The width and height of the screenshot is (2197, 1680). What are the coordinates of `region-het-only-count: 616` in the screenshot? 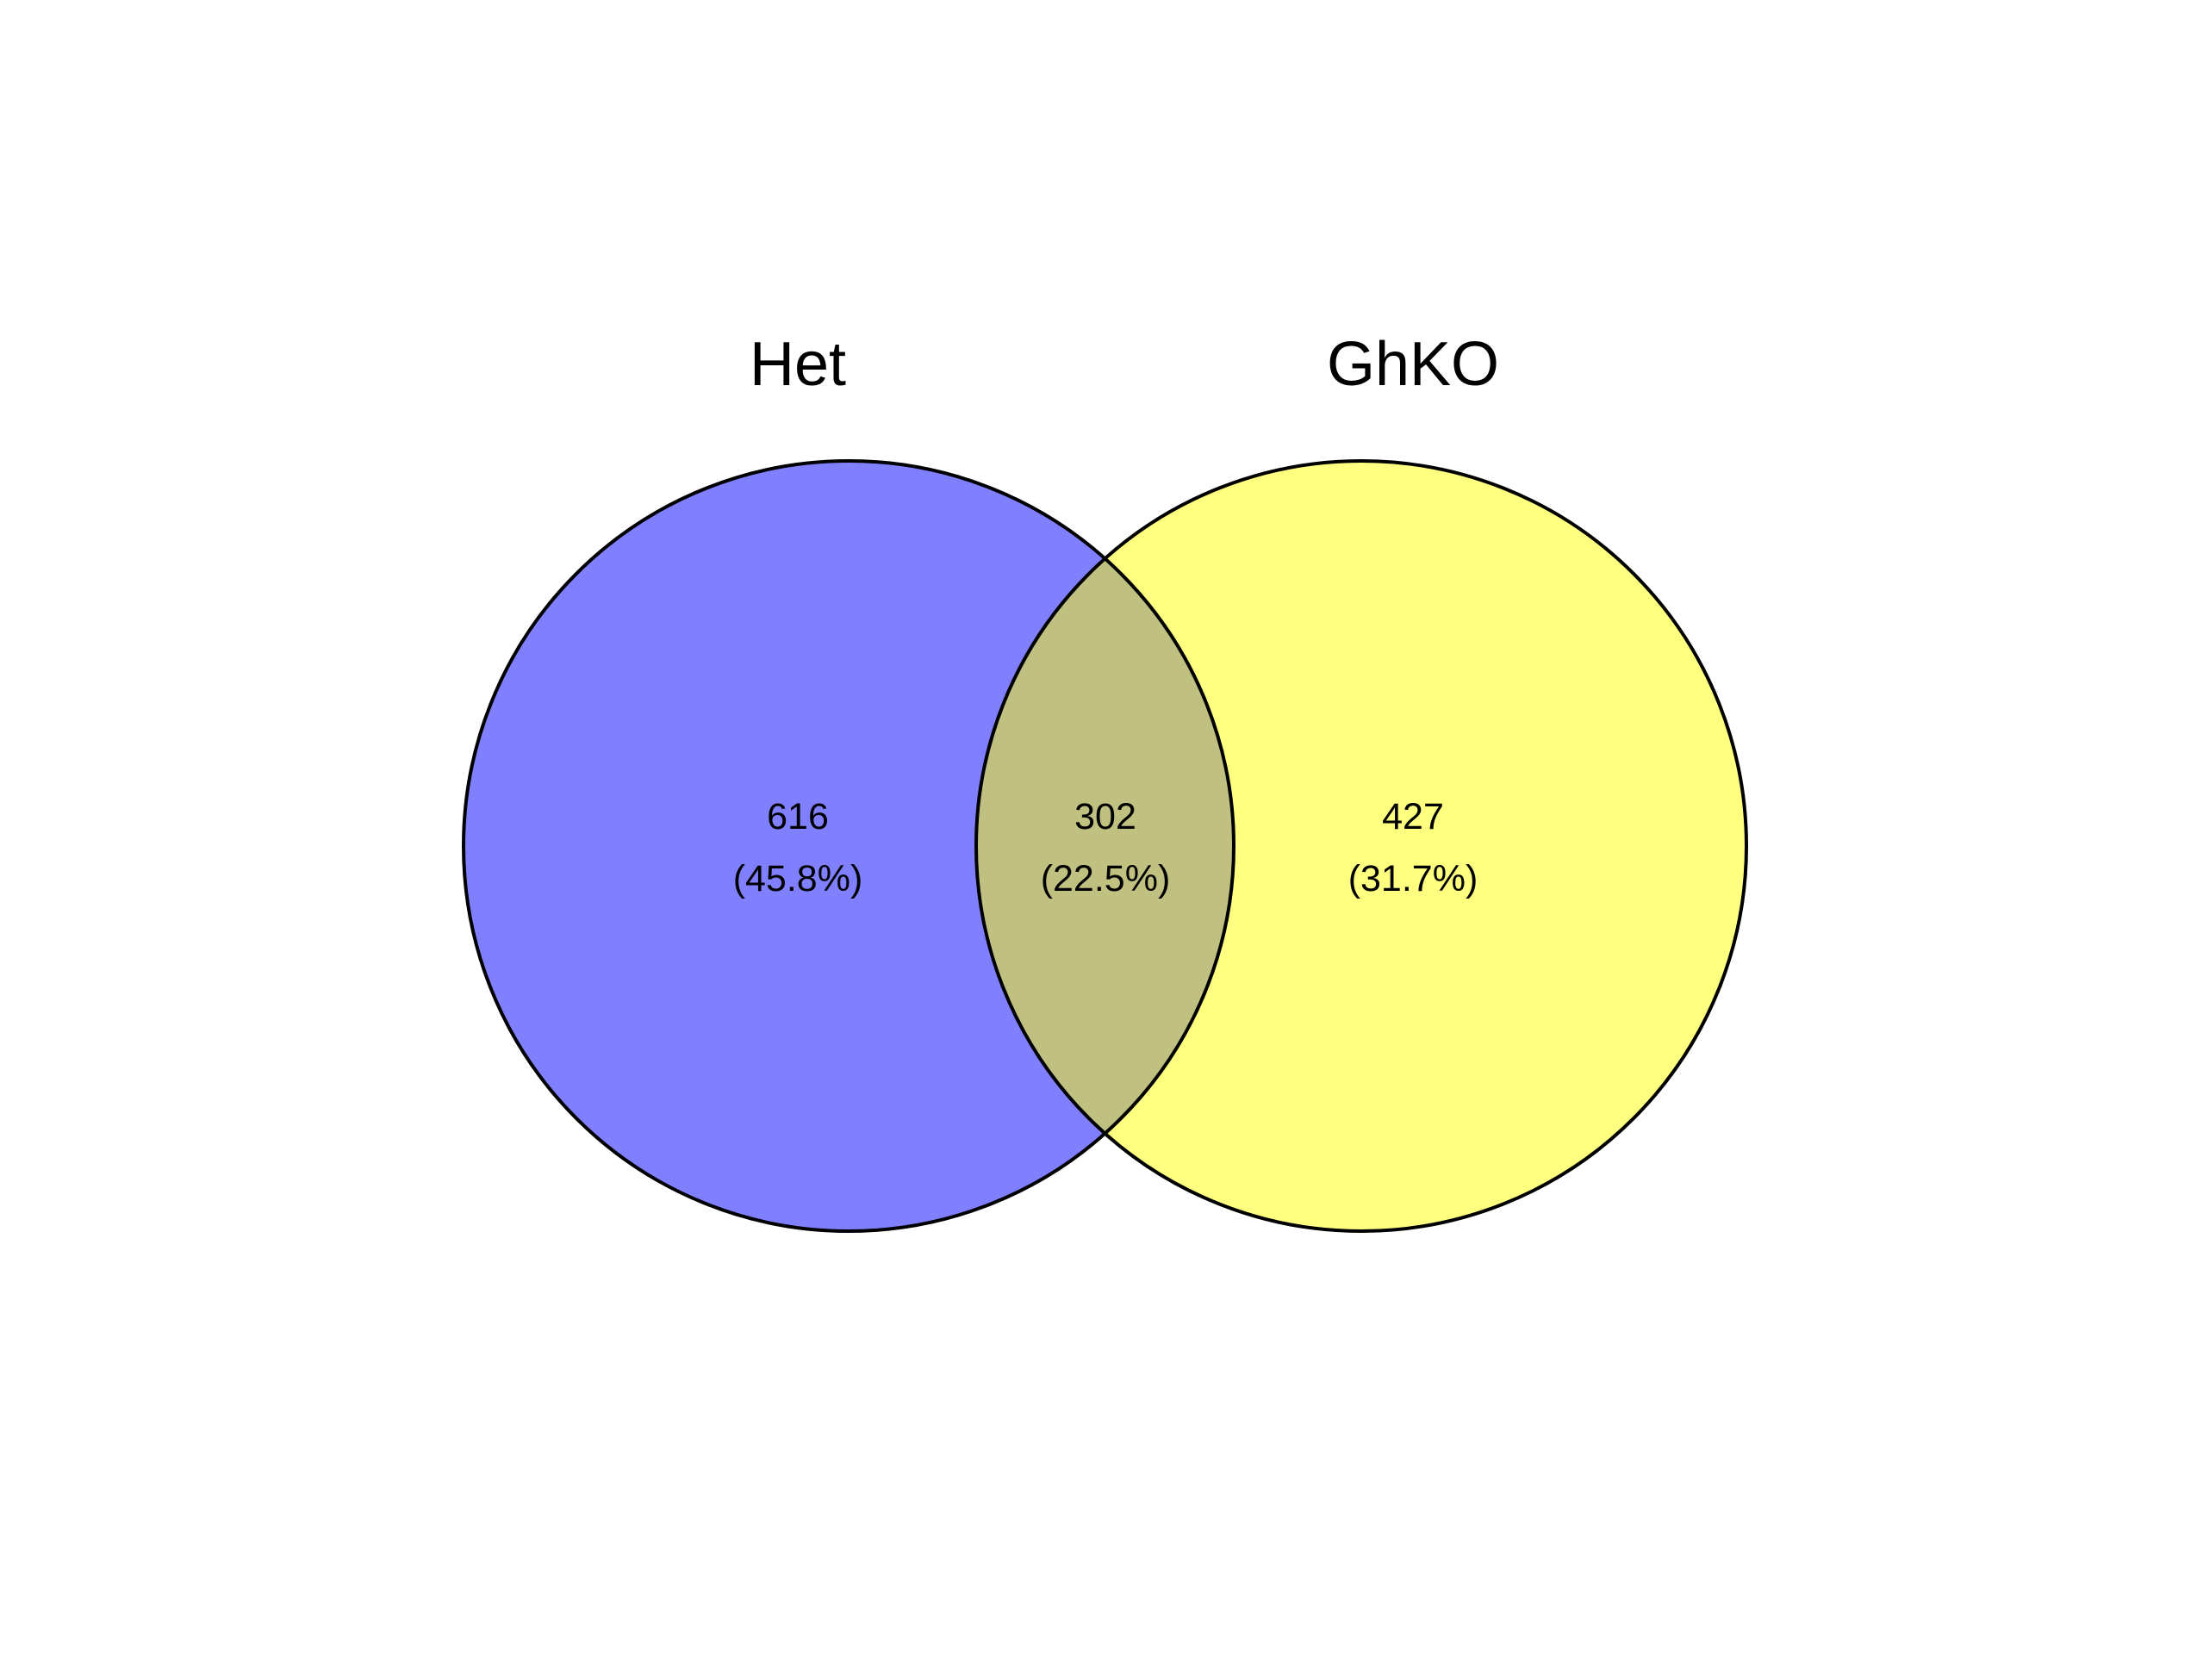 It's located at (798, 817).